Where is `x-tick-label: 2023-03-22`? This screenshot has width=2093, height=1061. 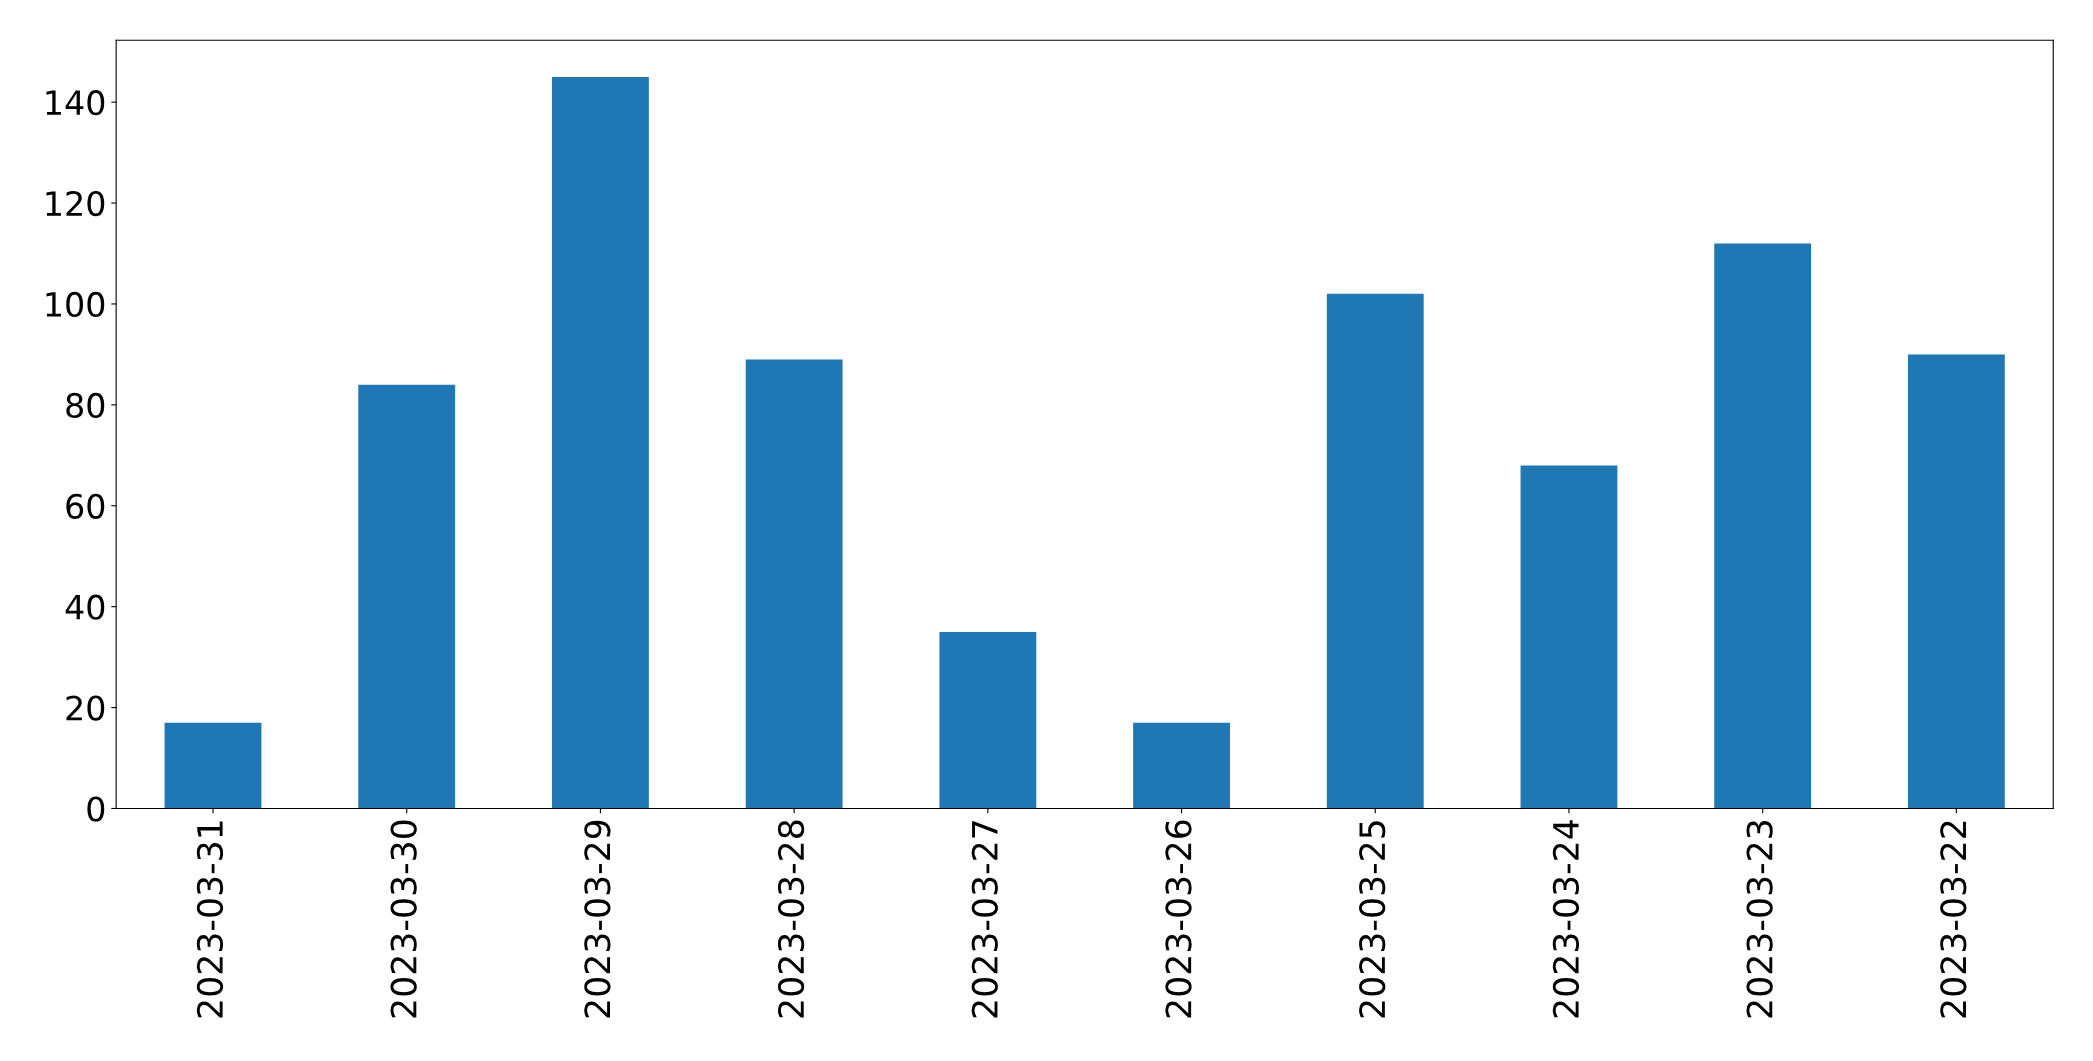
x-tick-label: 2023-03-22 is located at coordinates (1953, 919).